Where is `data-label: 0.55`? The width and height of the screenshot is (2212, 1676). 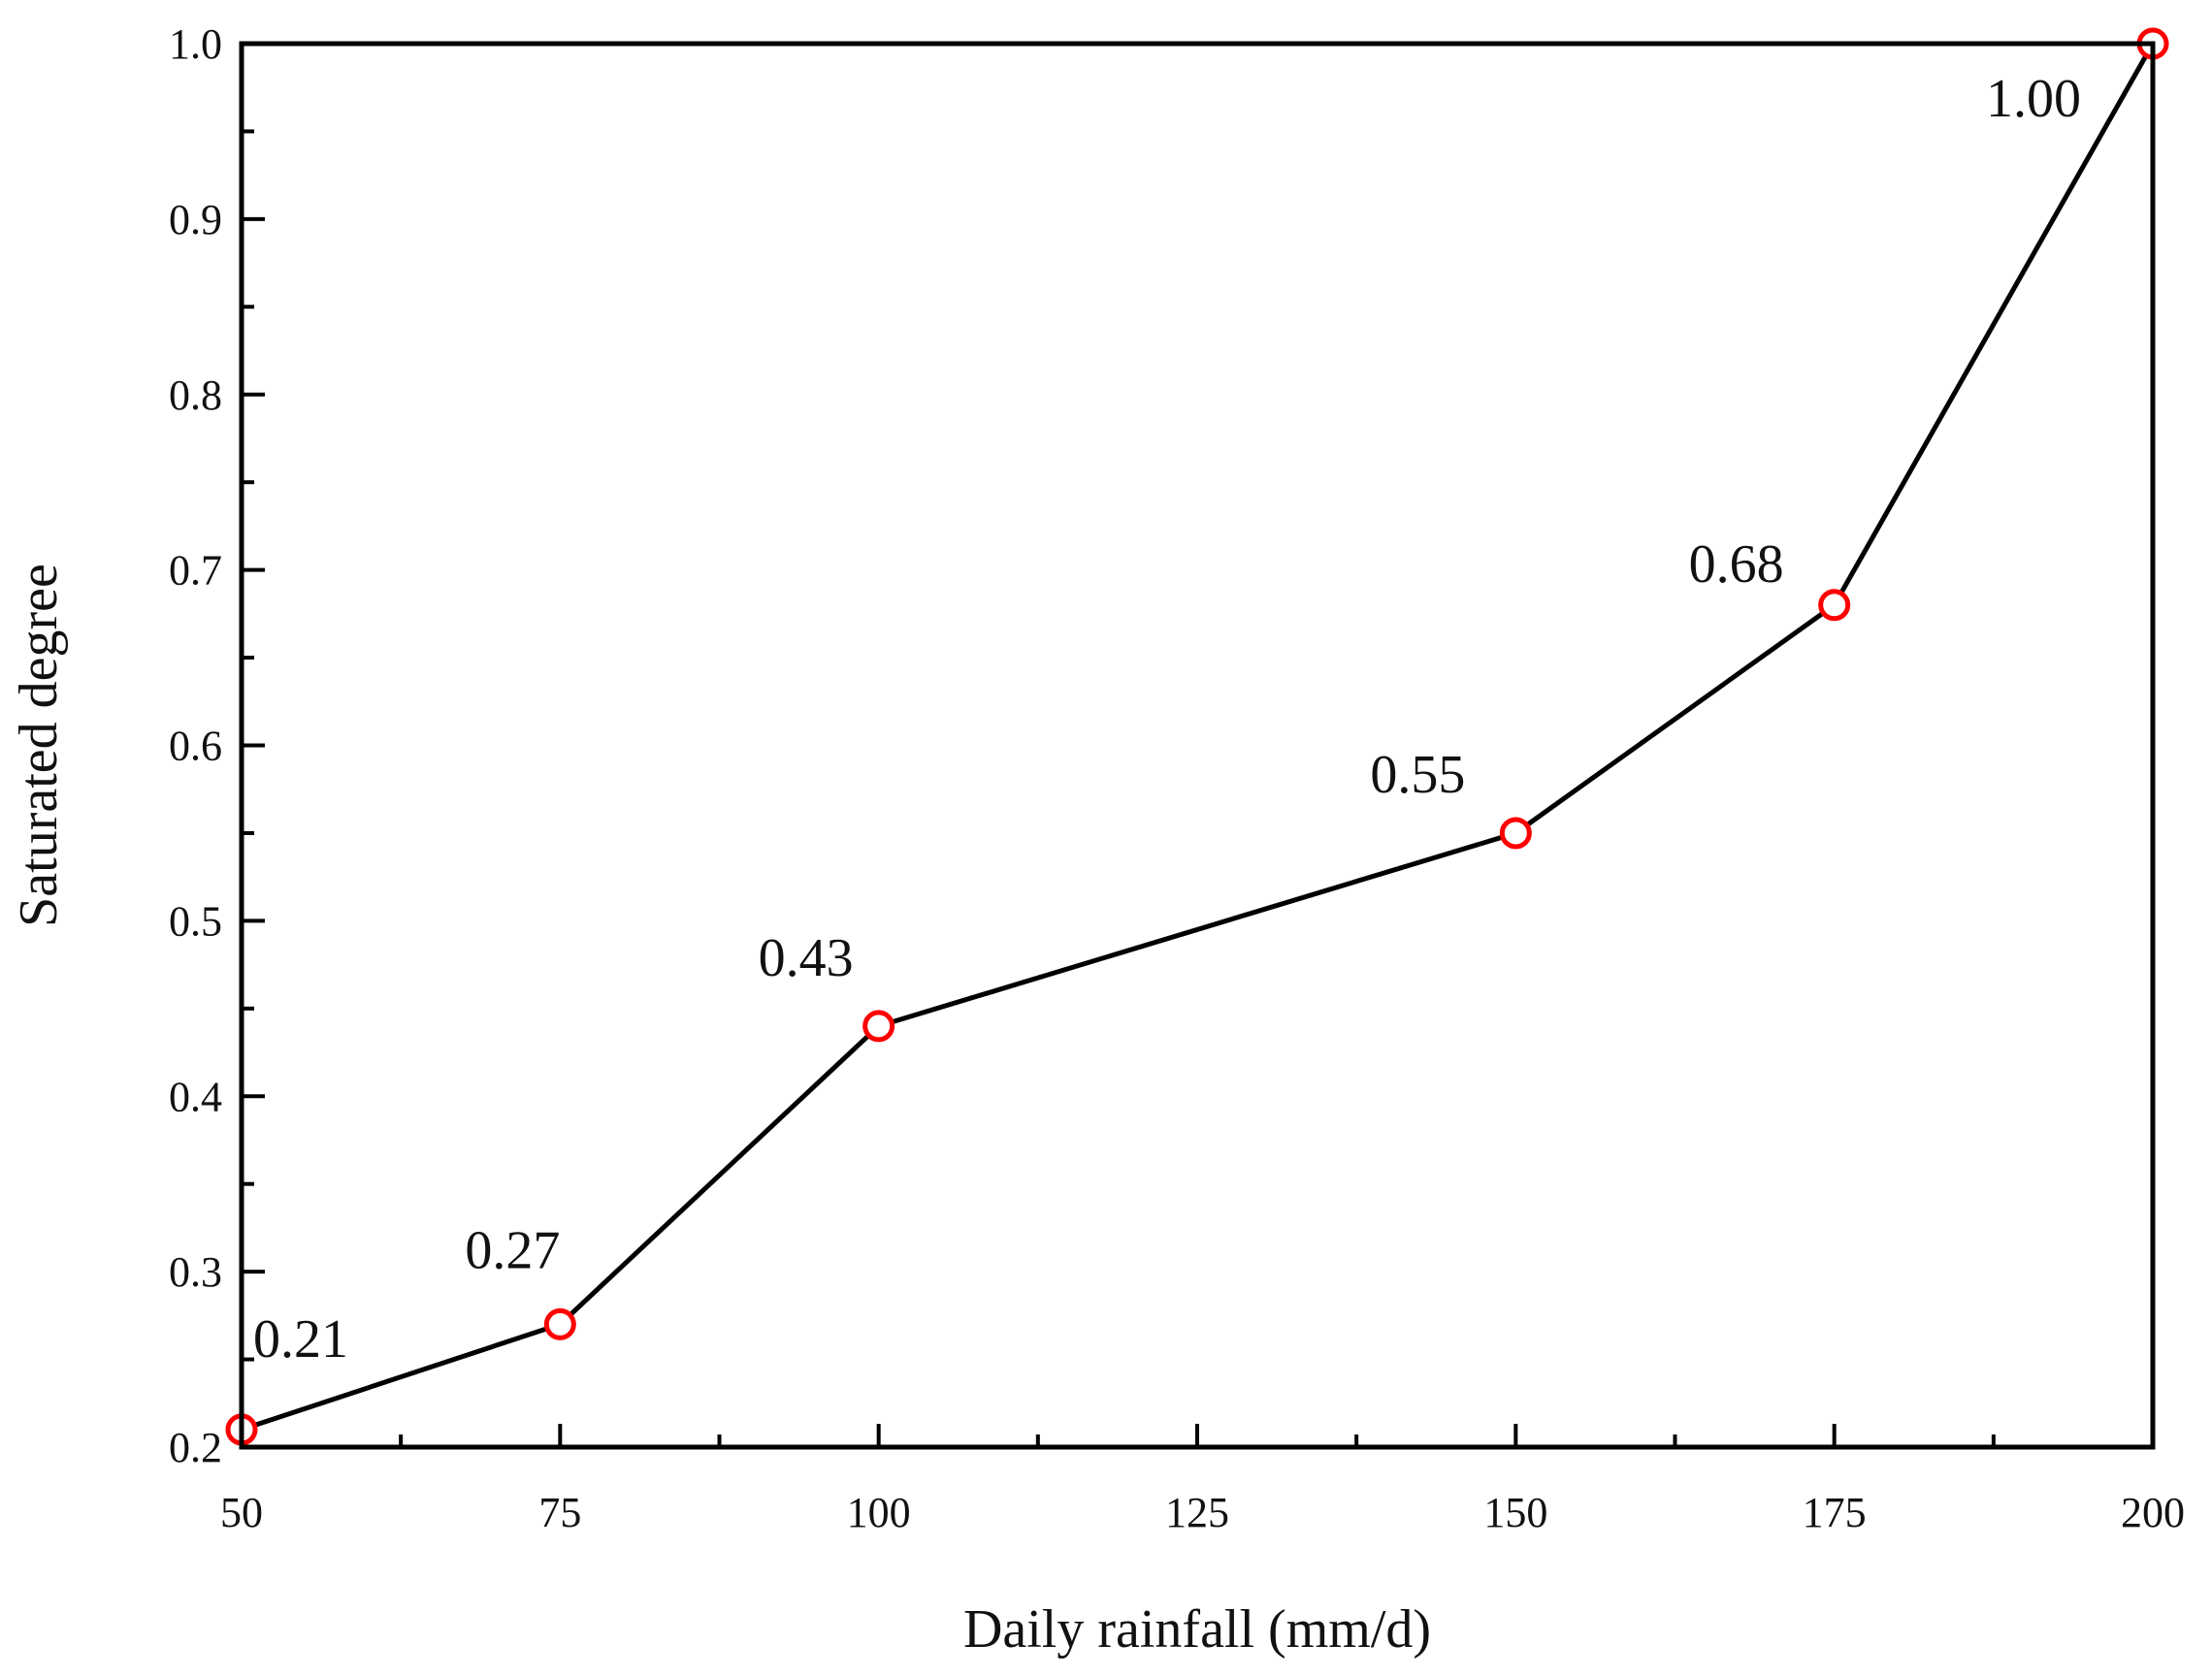
data-label: 0.55 is located at coordinates (1417, 775).